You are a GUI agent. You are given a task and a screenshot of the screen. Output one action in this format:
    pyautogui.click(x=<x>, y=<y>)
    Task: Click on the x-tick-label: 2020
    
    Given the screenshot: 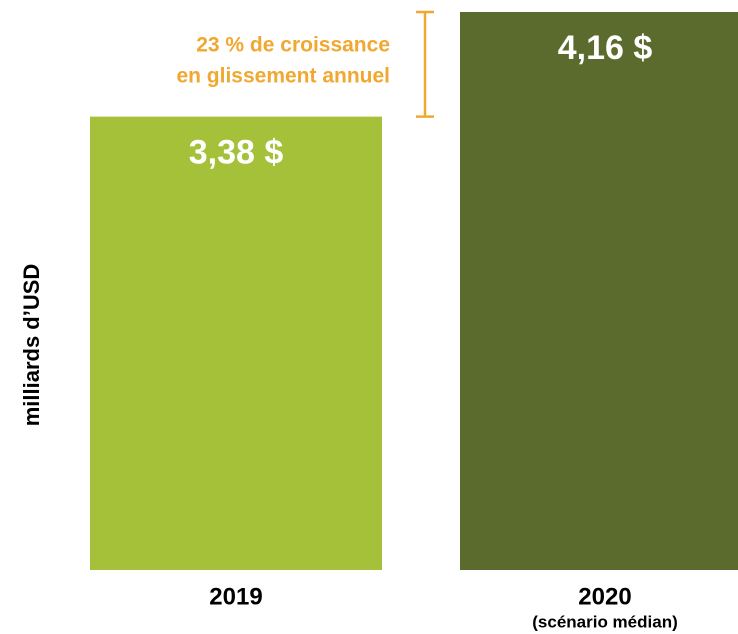 What is the action you would take?
    pyautogui.click(x=604, y=596)
    